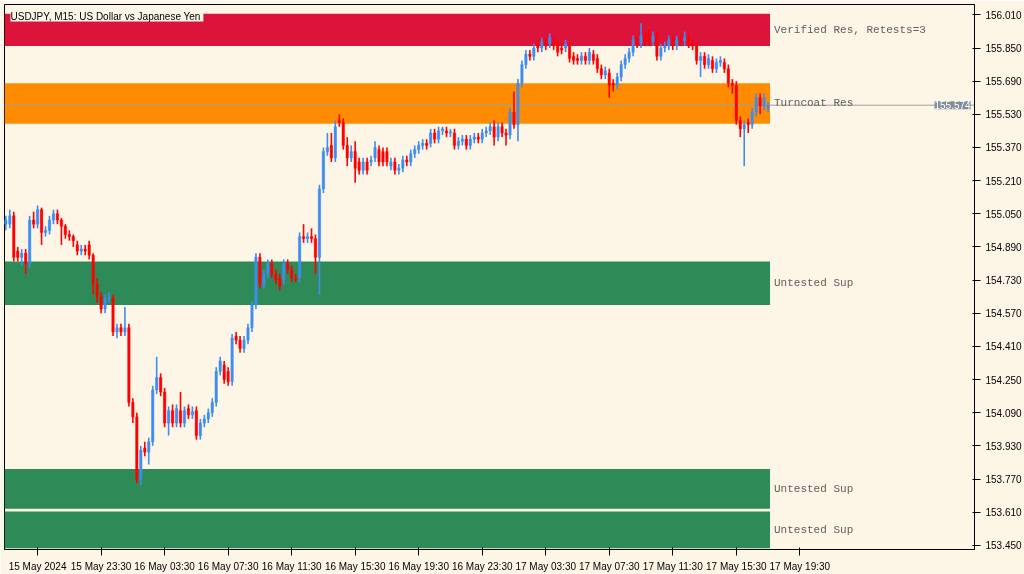 This screenshot has height=574, width=1024. Describe the element at coordinates (292, 566) in the screenshot. I see `x-tick-label: 16 May 11:30` at that location.